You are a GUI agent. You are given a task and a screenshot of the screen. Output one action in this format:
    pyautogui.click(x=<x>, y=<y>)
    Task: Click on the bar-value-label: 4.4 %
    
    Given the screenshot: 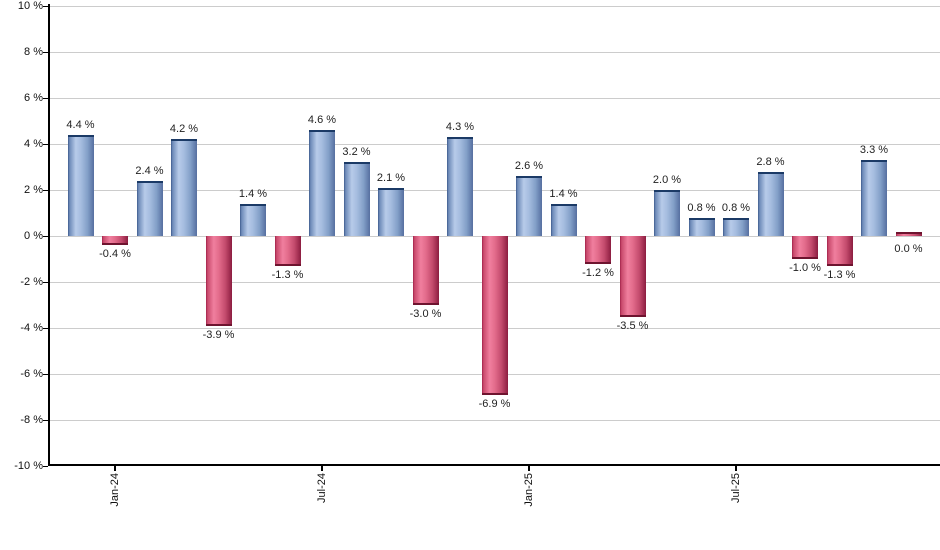 What is the action you would take?
    pyautogui.click(x=80, y=124)
    